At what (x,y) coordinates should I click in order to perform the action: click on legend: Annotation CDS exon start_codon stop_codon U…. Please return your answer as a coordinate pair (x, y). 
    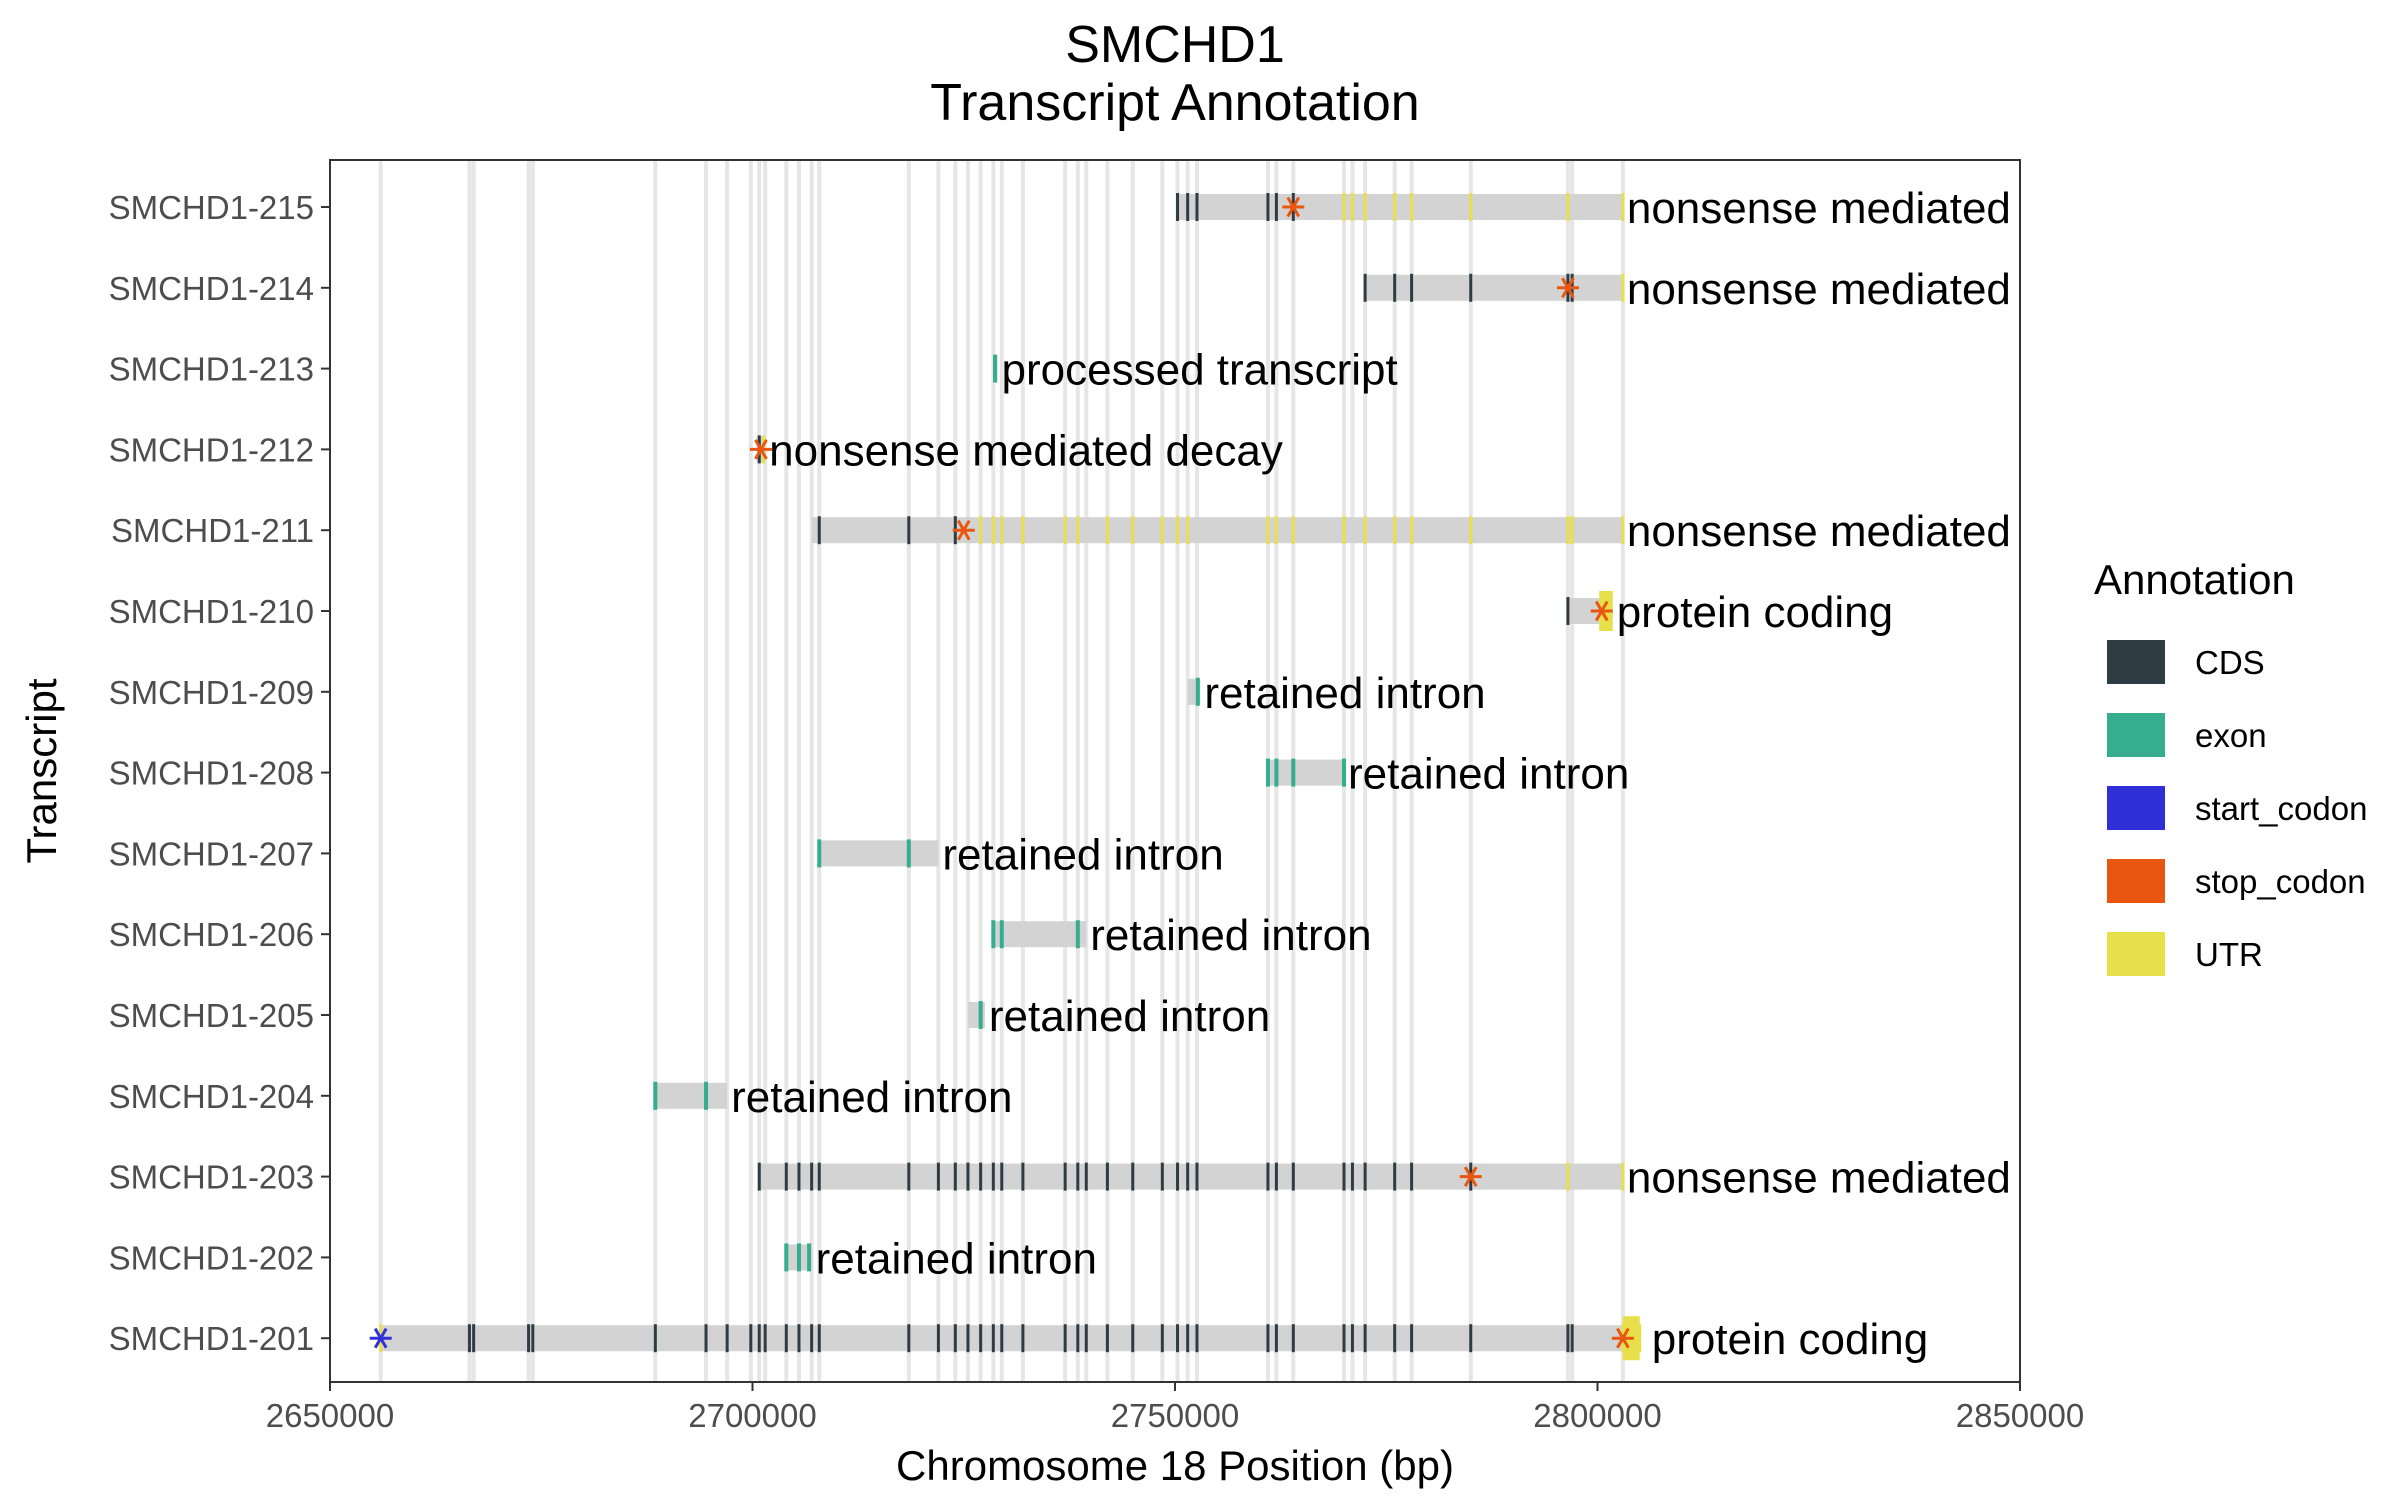
    Looking at the image, I should click on (2230, 766).